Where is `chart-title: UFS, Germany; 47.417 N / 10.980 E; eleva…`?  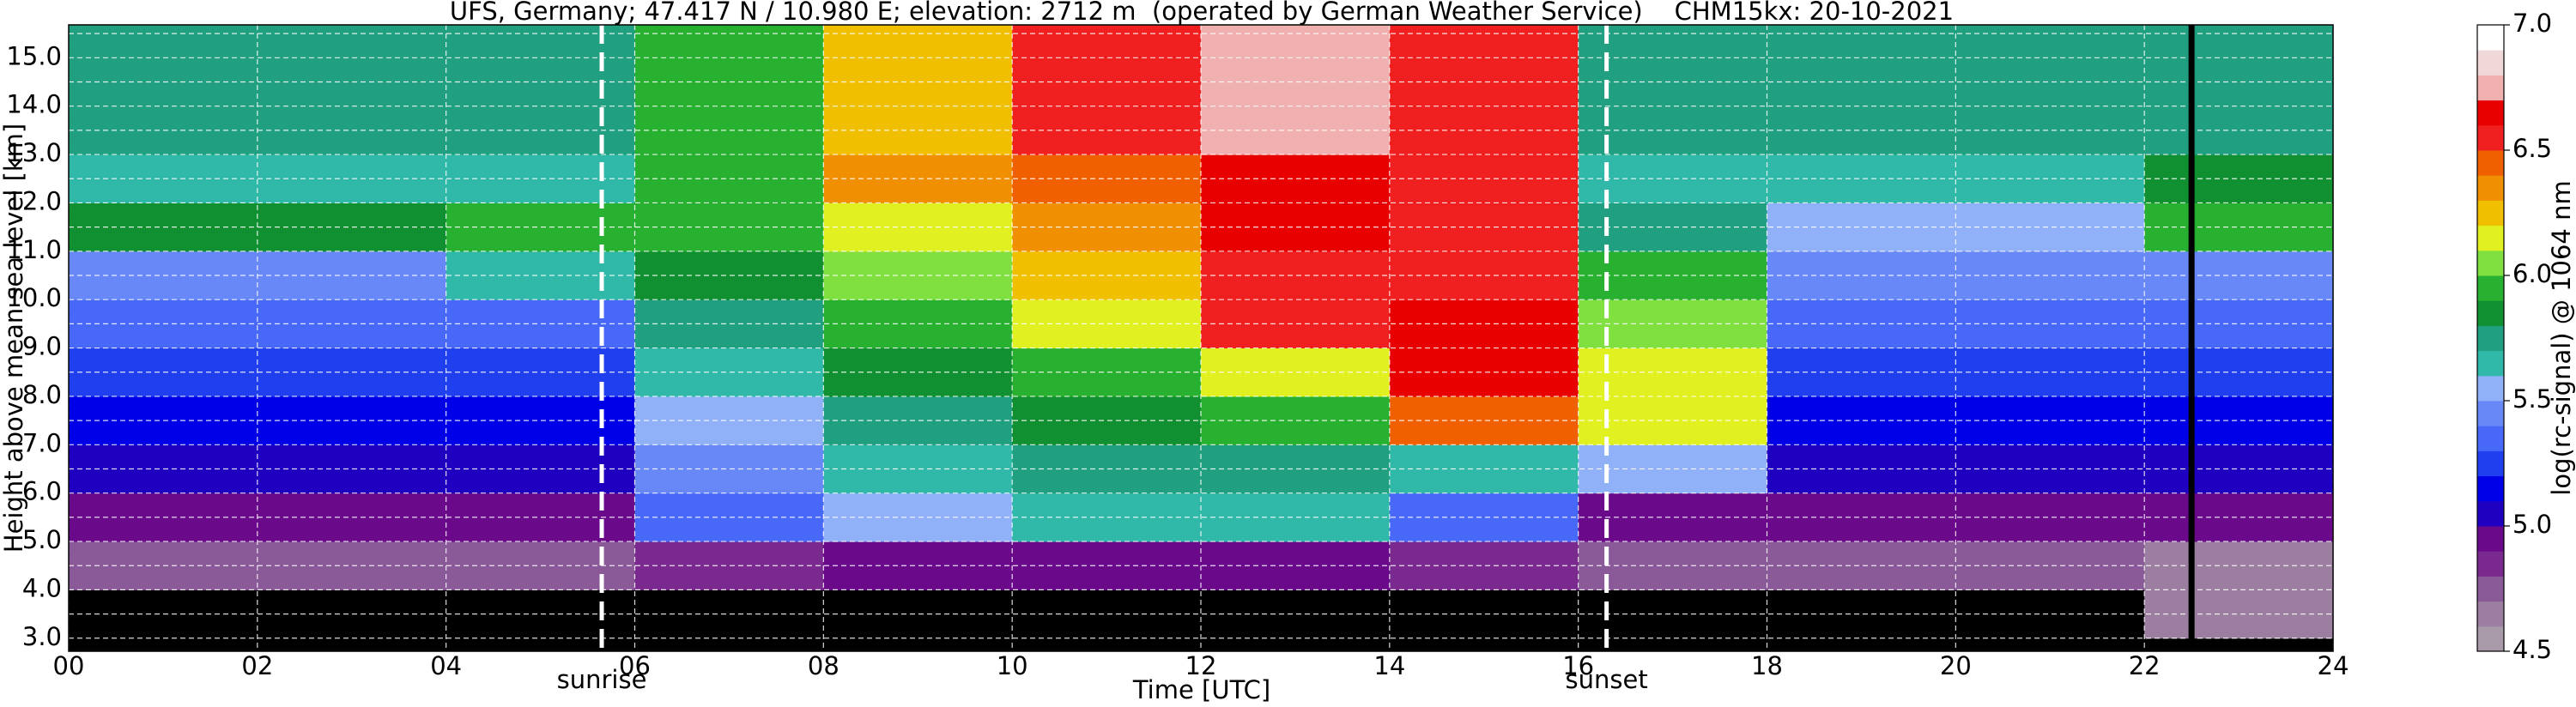
chart-title: UFS, Germany; 47.417 N / 10.980 E; eleva… is located at coordinates (1202, 13).